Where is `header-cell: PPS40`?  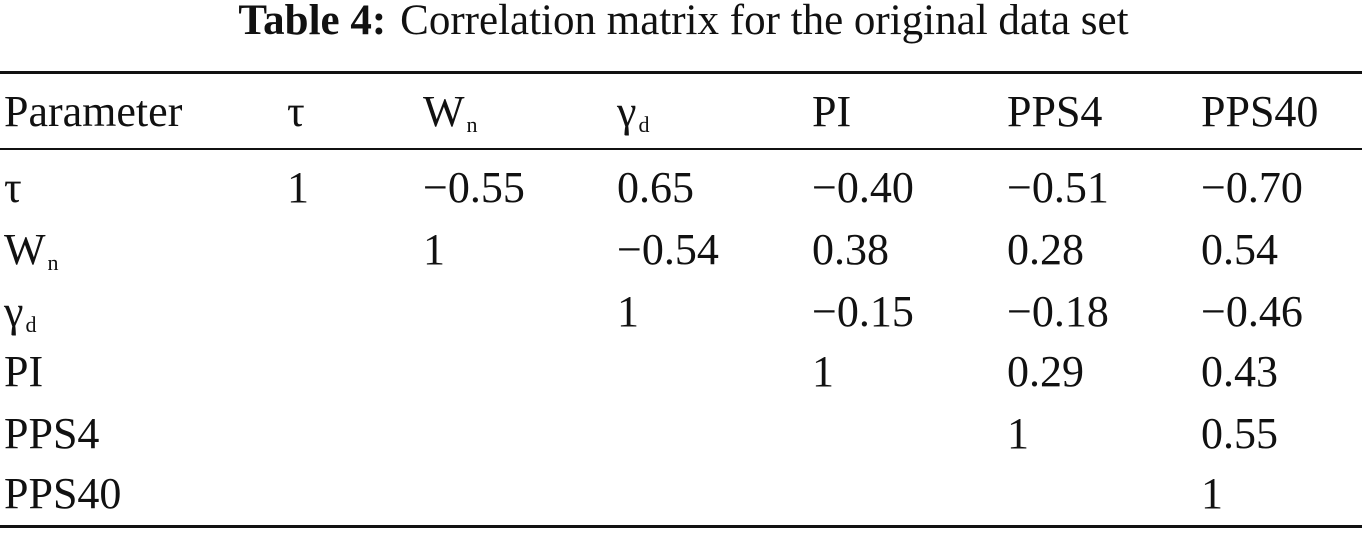
header-cell: PPS40 is located at coordinates (1259, 112).